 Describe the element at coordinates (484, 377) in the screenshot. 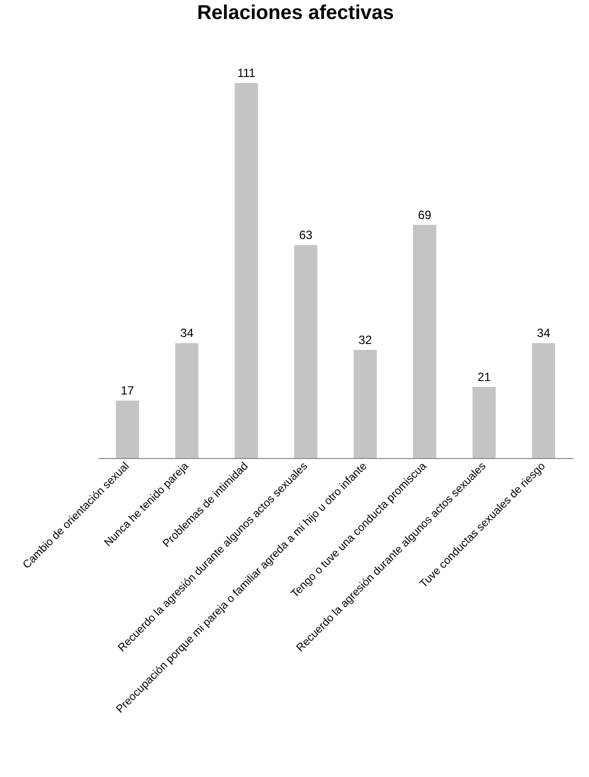

I see `data-label: 21` at that location.